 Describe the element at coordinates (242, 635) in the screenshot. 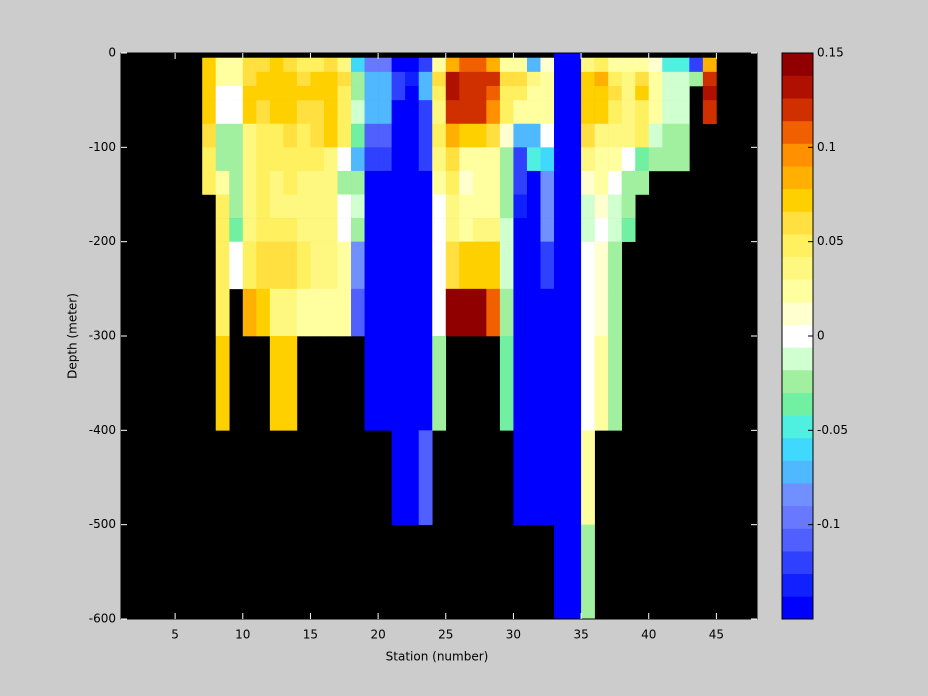

I see `x-tick-label: 10` at that location.